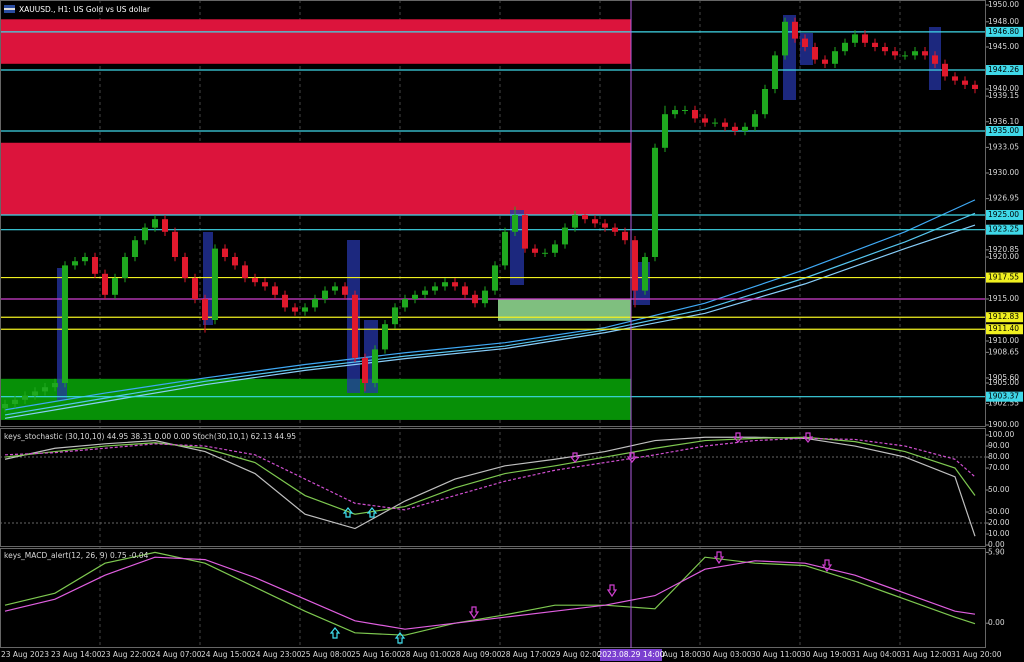 This screenshot has height=662, width=1024. I want to click on level-label: 1946.80, so click(1003, 31).